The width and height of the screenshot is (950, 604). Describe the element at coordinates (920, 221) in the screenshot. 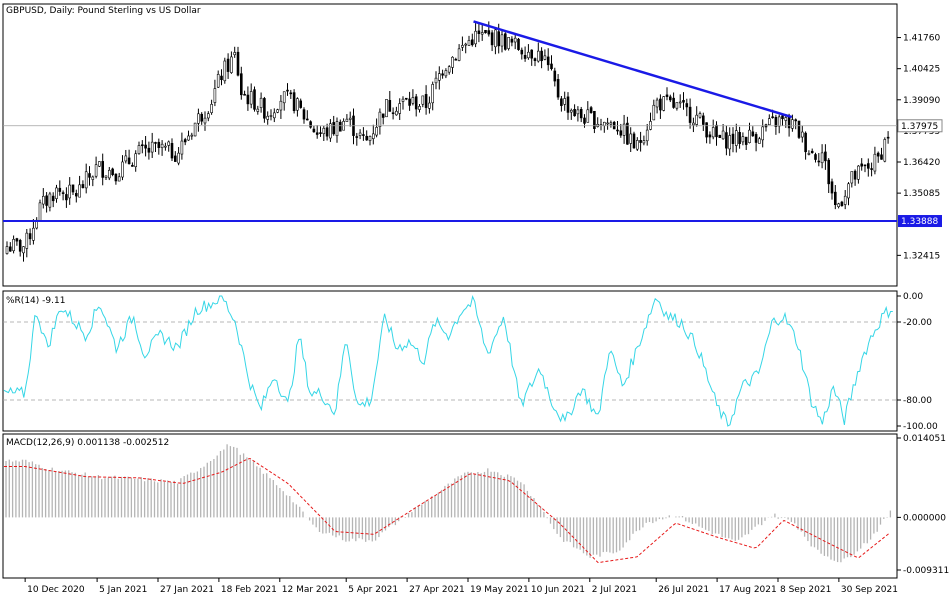

I see `support-price-tag` at that location.